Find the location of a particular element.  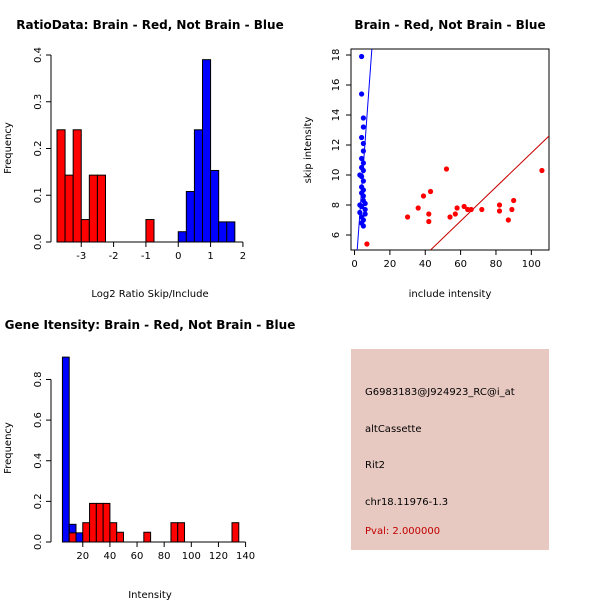

scatter-y-tick-label: 8 is located at coordinates (336, 205).